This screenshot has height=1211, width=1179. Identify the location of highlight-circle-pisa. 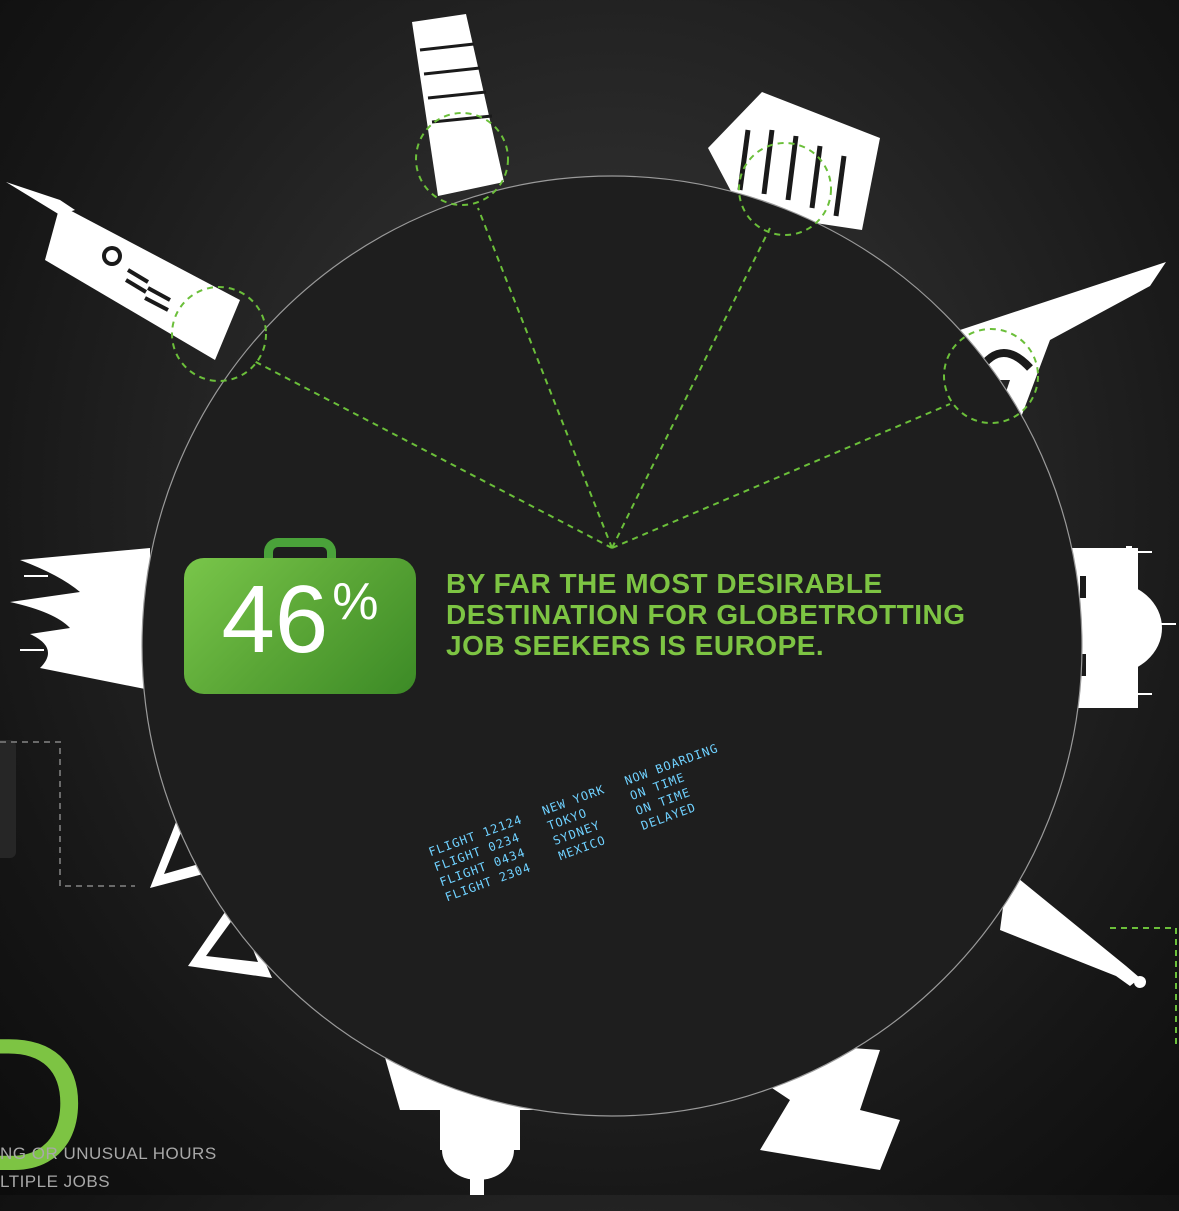
(462, 159).